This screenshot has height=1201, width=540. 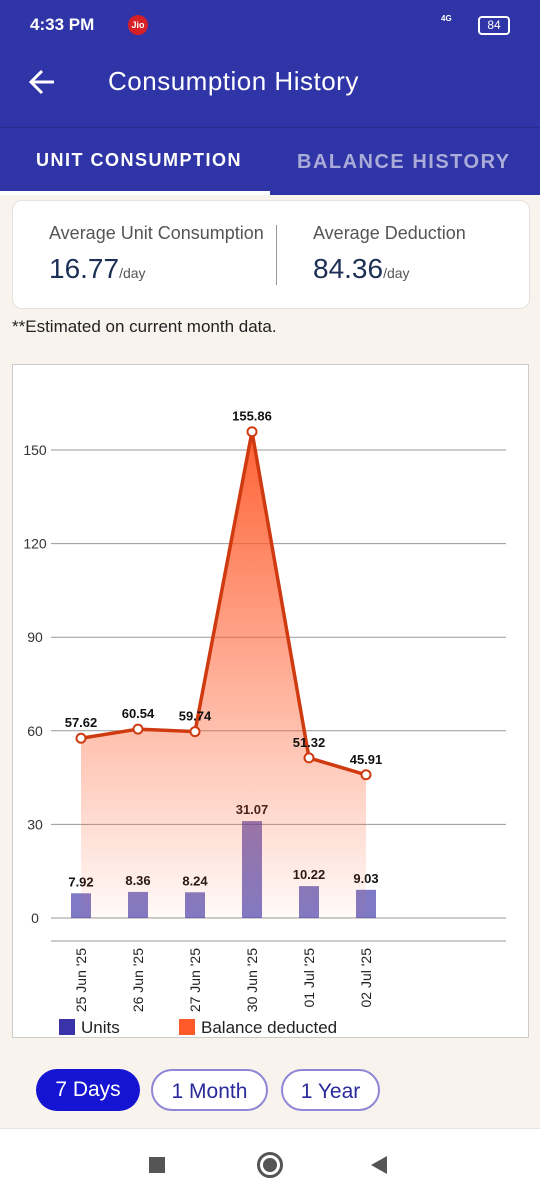 What do you see at coordinates (81, 722) in the screenshot?
I see `value-label: 57.62` at bounding box center [81, 722].